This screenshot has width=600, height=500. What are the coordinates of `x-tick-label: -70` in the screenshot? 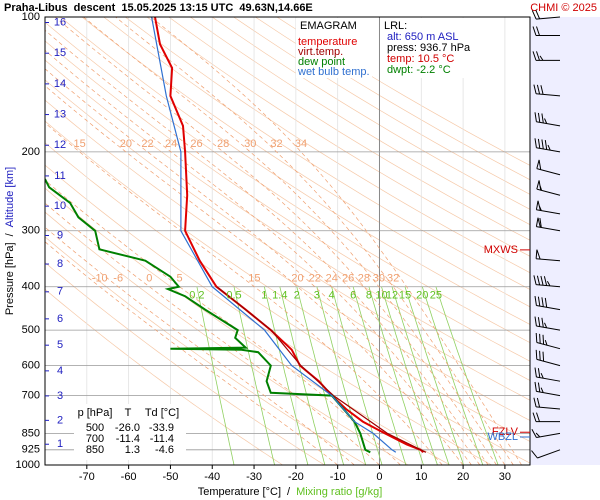 It's located at (87, 477).